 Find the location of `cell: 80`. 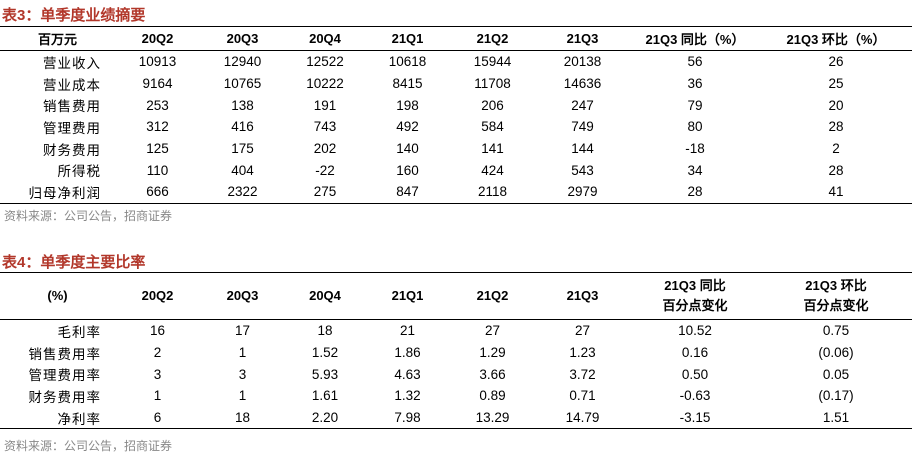

cell: 80 is located at coordinates (695, 127).